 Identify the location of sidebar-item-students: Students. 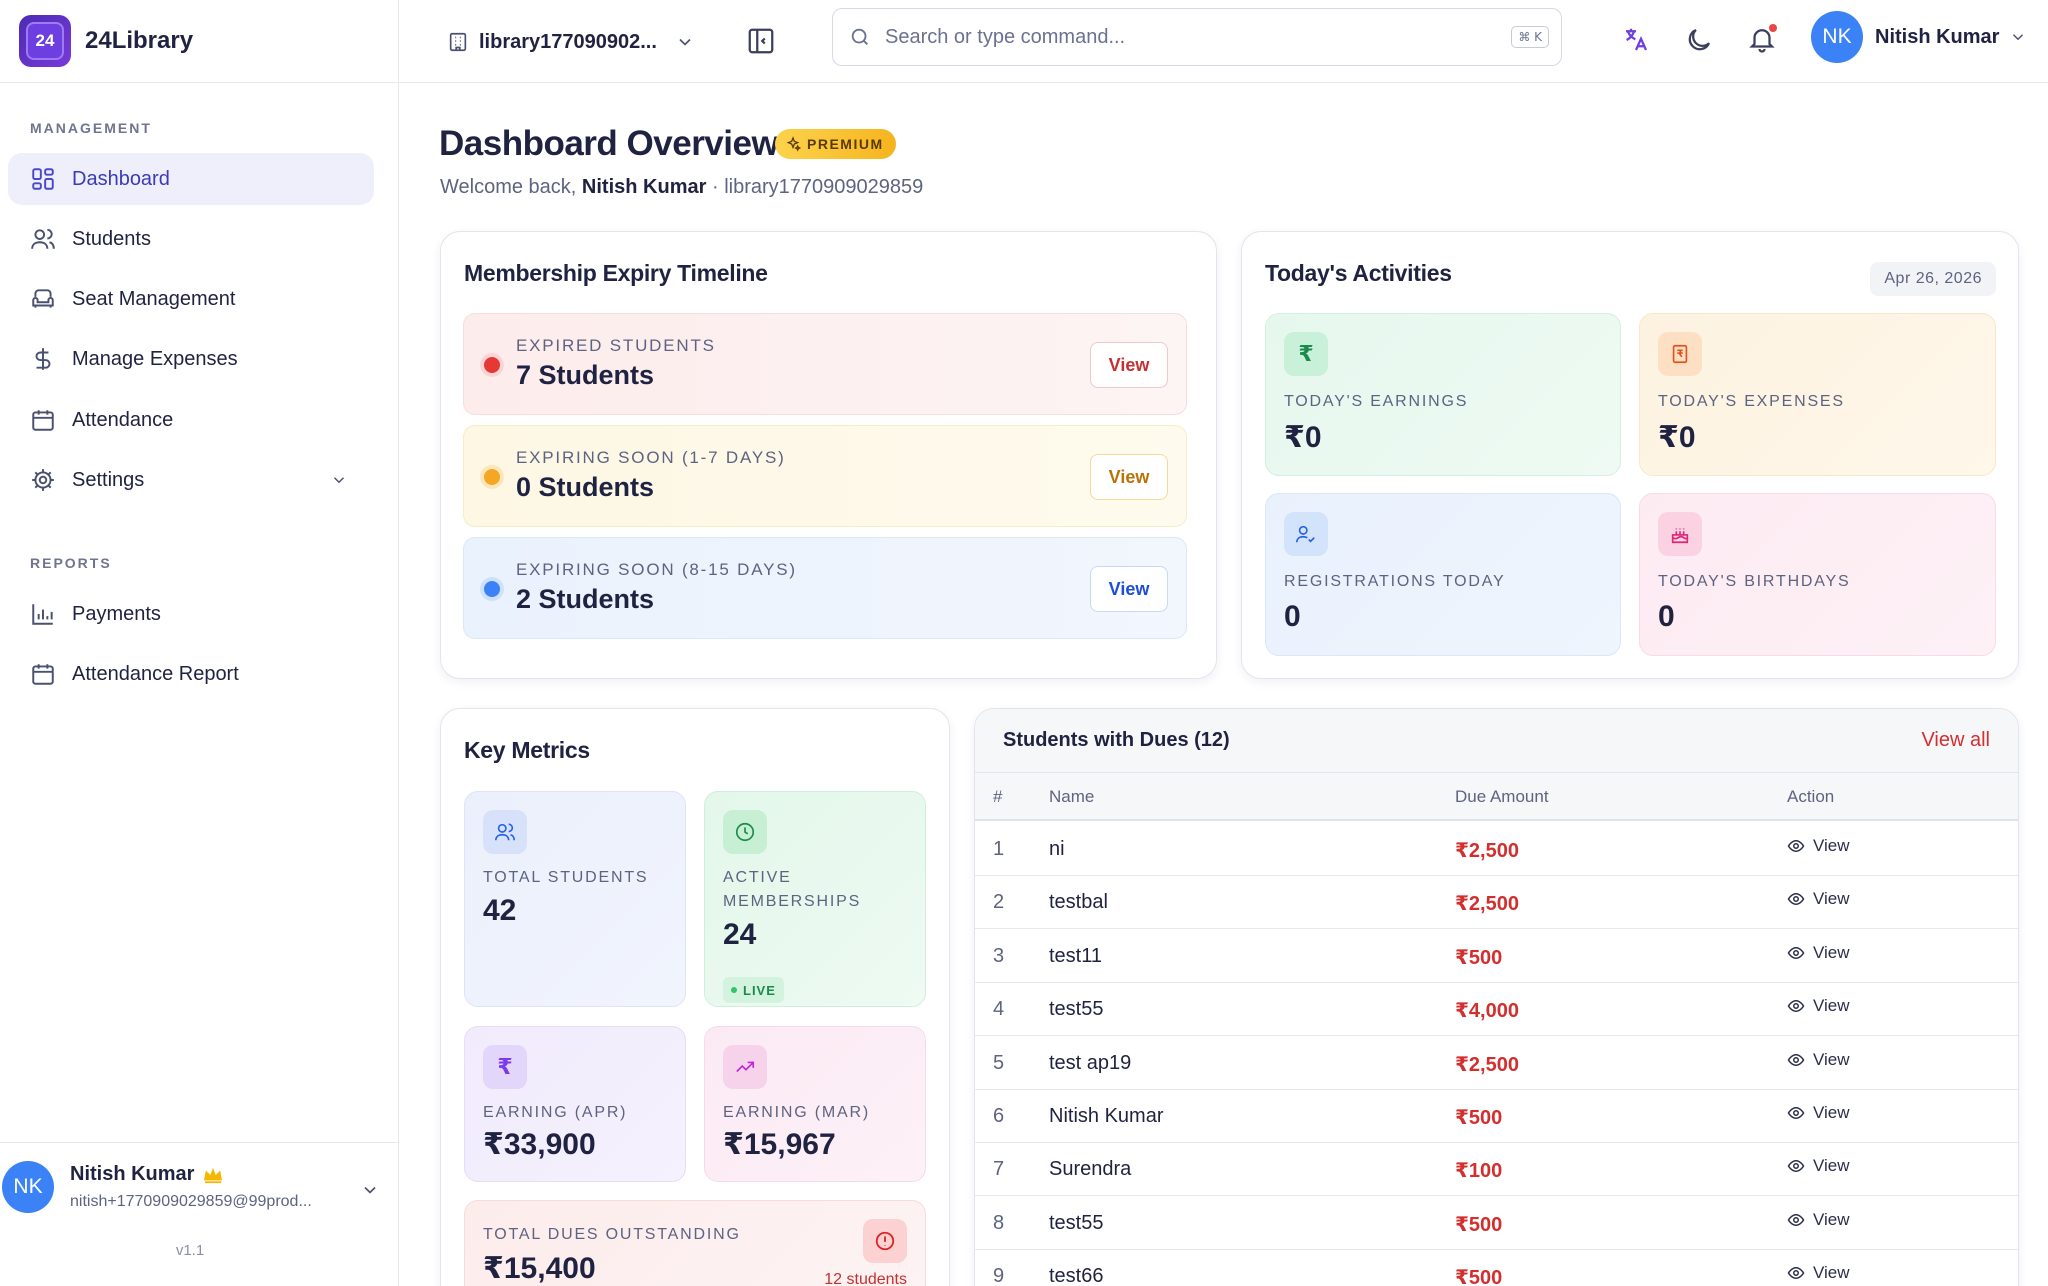
(191, 239).